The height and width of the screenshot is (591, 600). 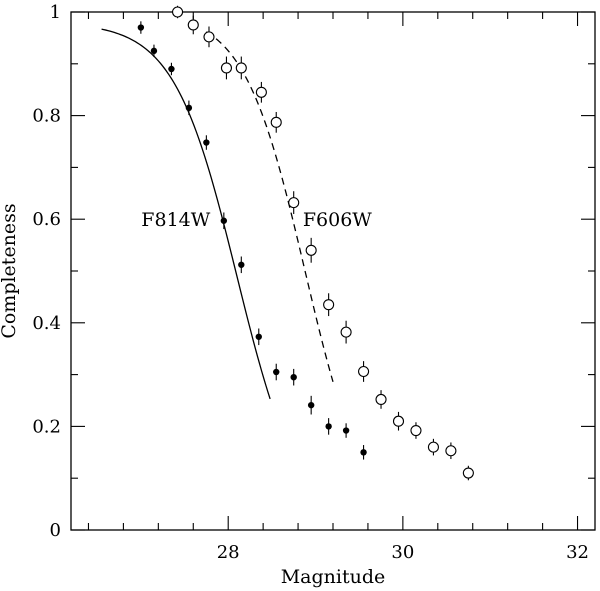 I want to click on series-annotations: F814W F606W, so click(x=256, y=220).